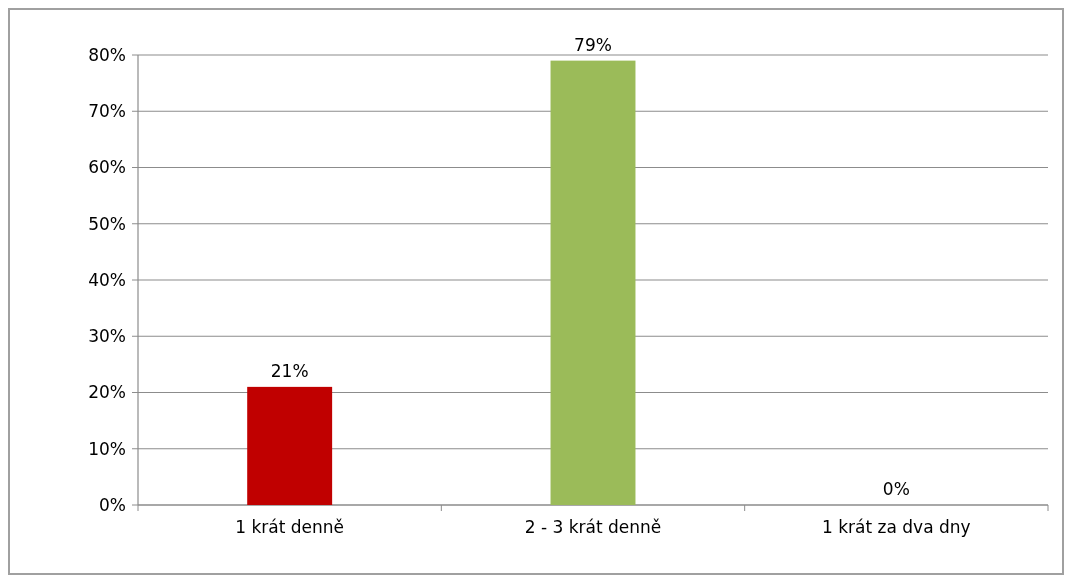 Image resolution: width=1072 pixels, height=583 pixels. I want to click on y-tick-label: 10%, so click(107, 448).